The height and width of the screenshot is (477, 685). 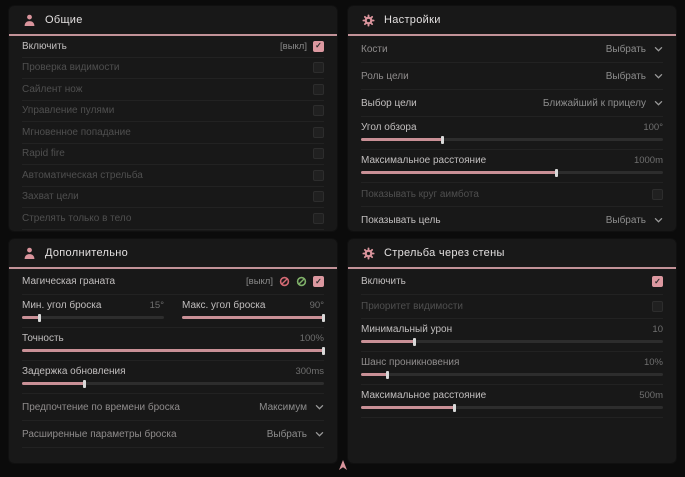 I want to click on row-label: Показывать круг аимбота, so click(x=420, y=194).